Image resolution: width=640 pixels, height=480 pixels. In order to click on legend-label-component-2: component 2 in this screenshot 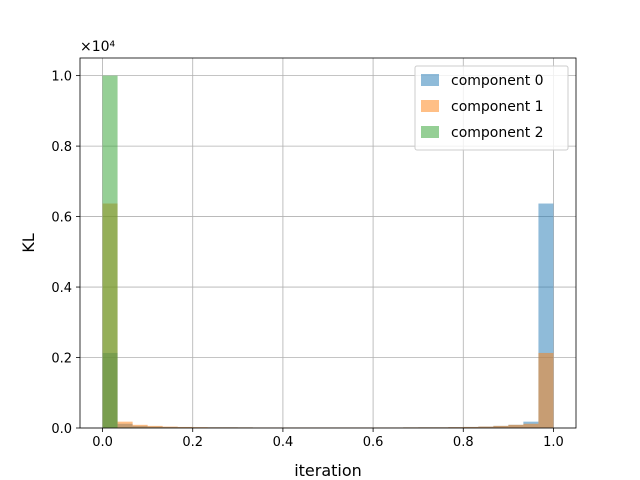, I will do `click(497, 133)`.